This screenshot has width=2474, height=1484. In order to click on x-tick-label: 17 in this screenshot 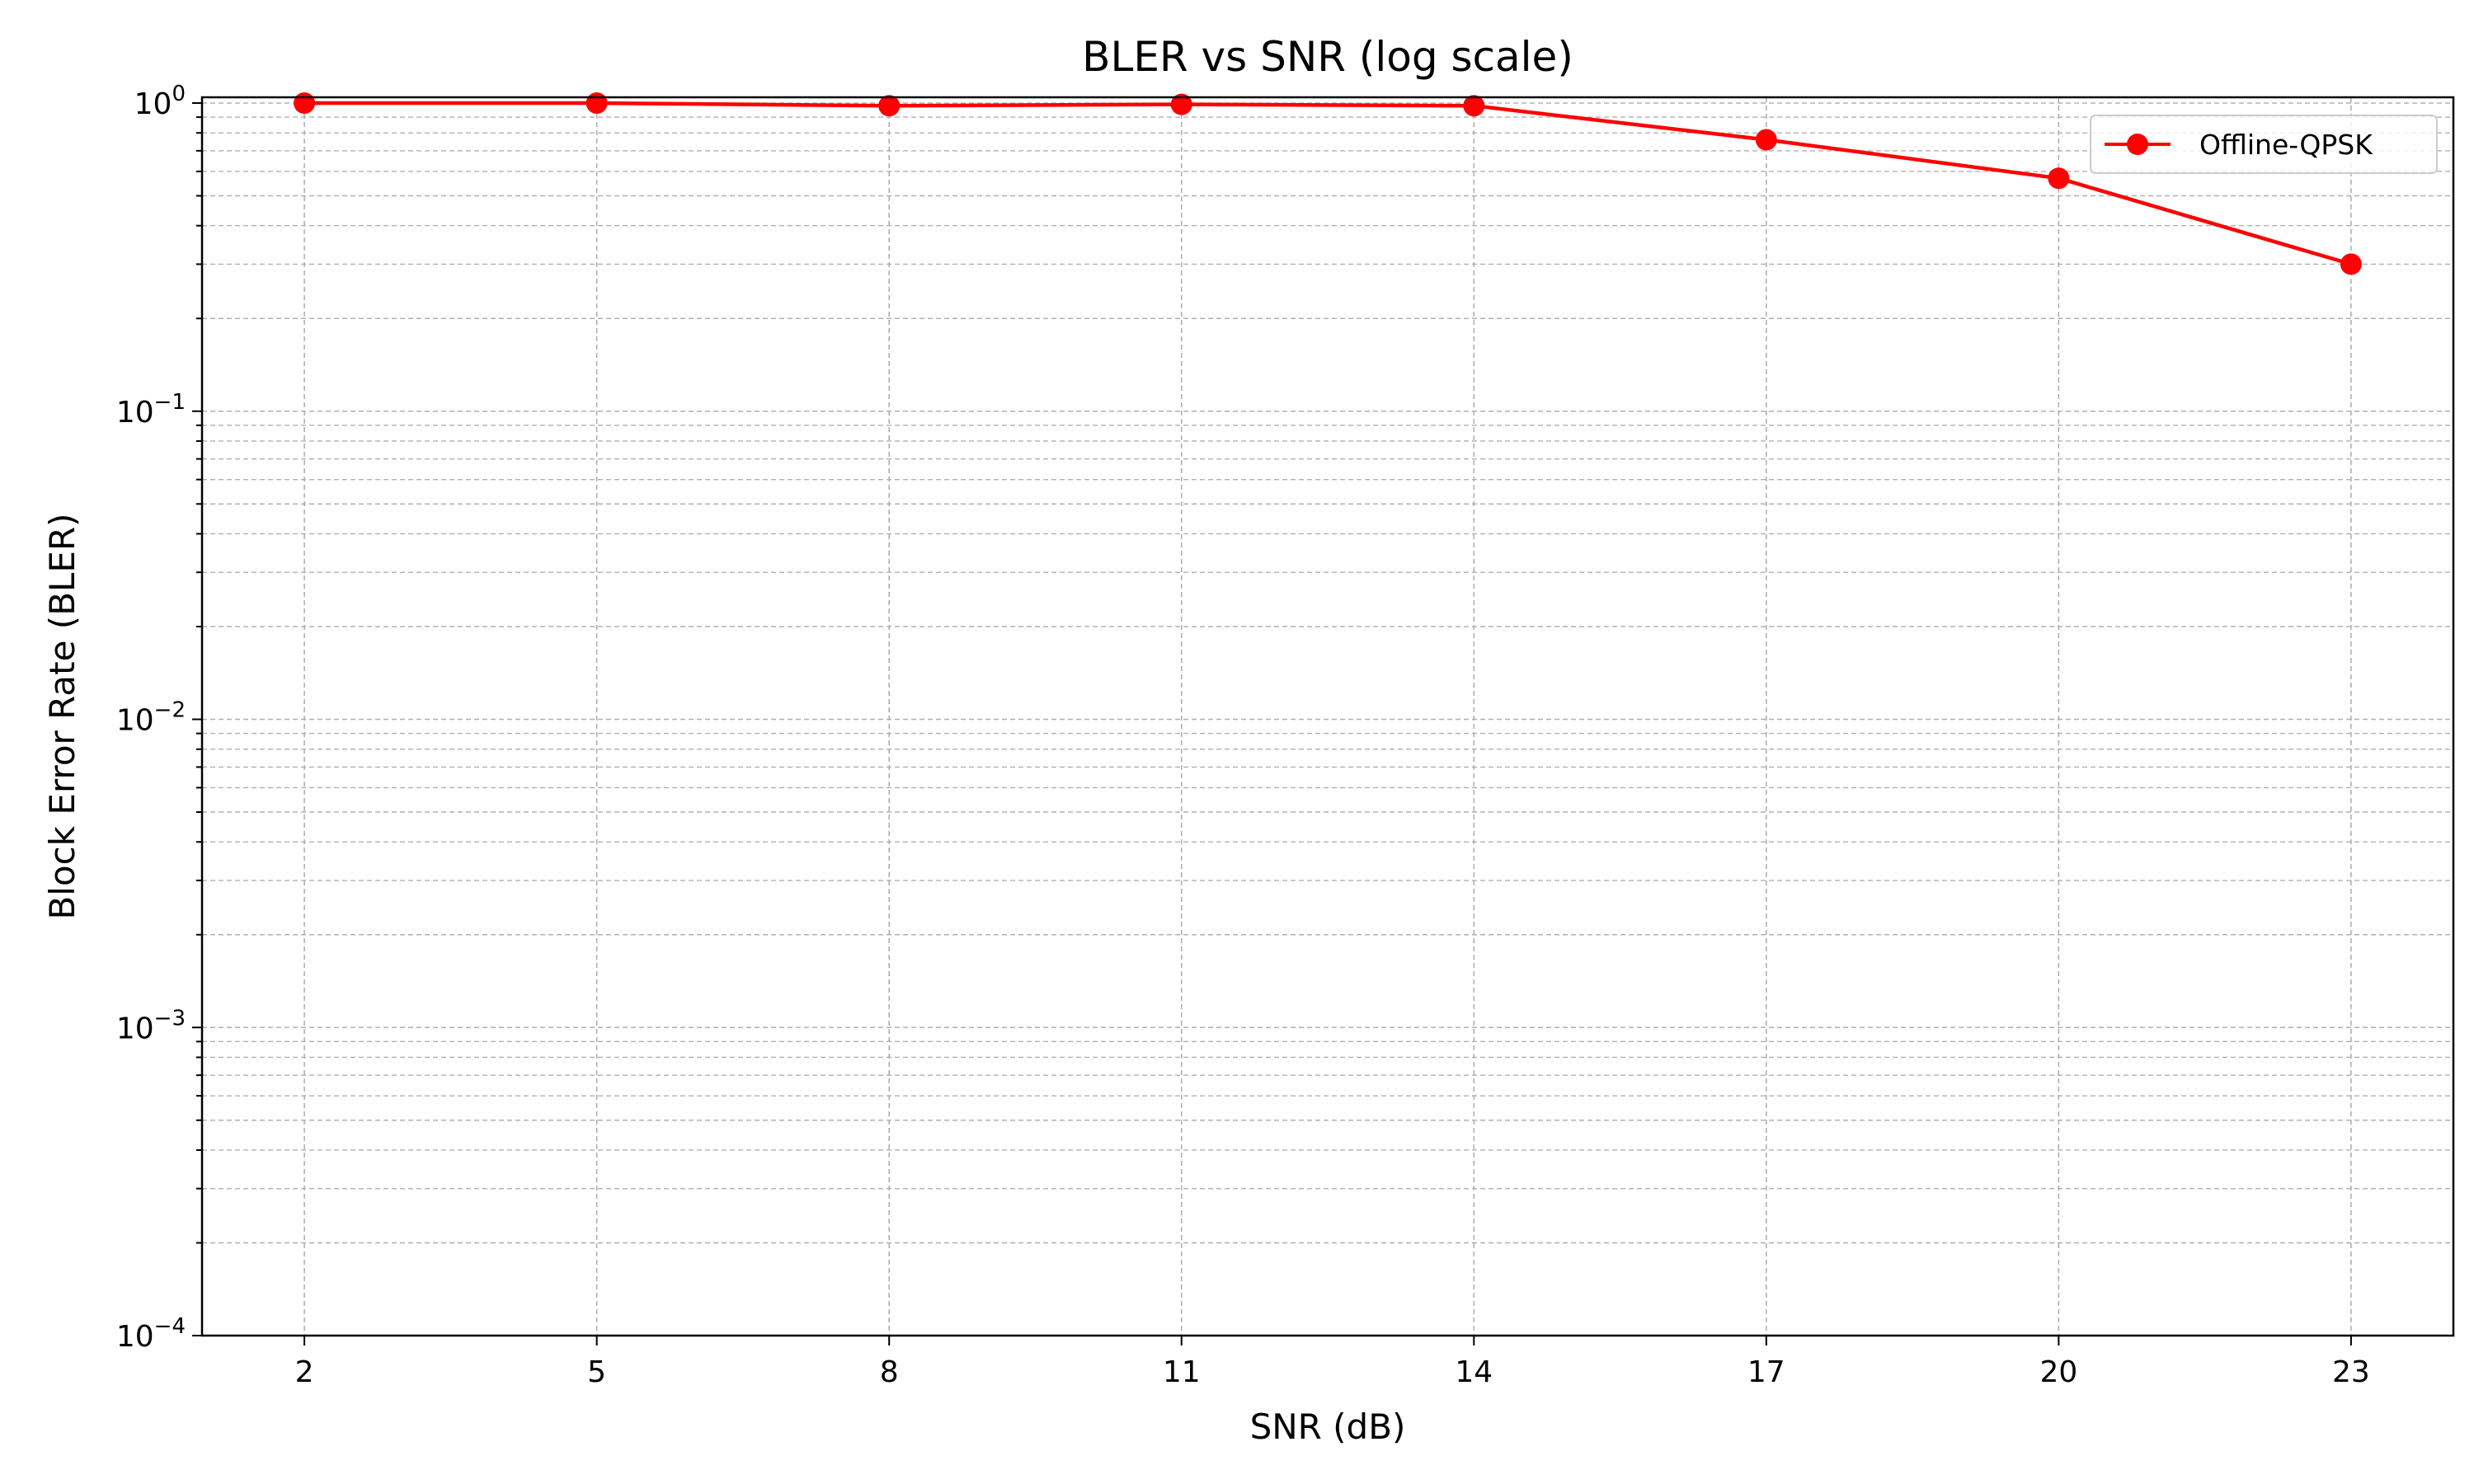, I will do `click(1766, 1372)`.